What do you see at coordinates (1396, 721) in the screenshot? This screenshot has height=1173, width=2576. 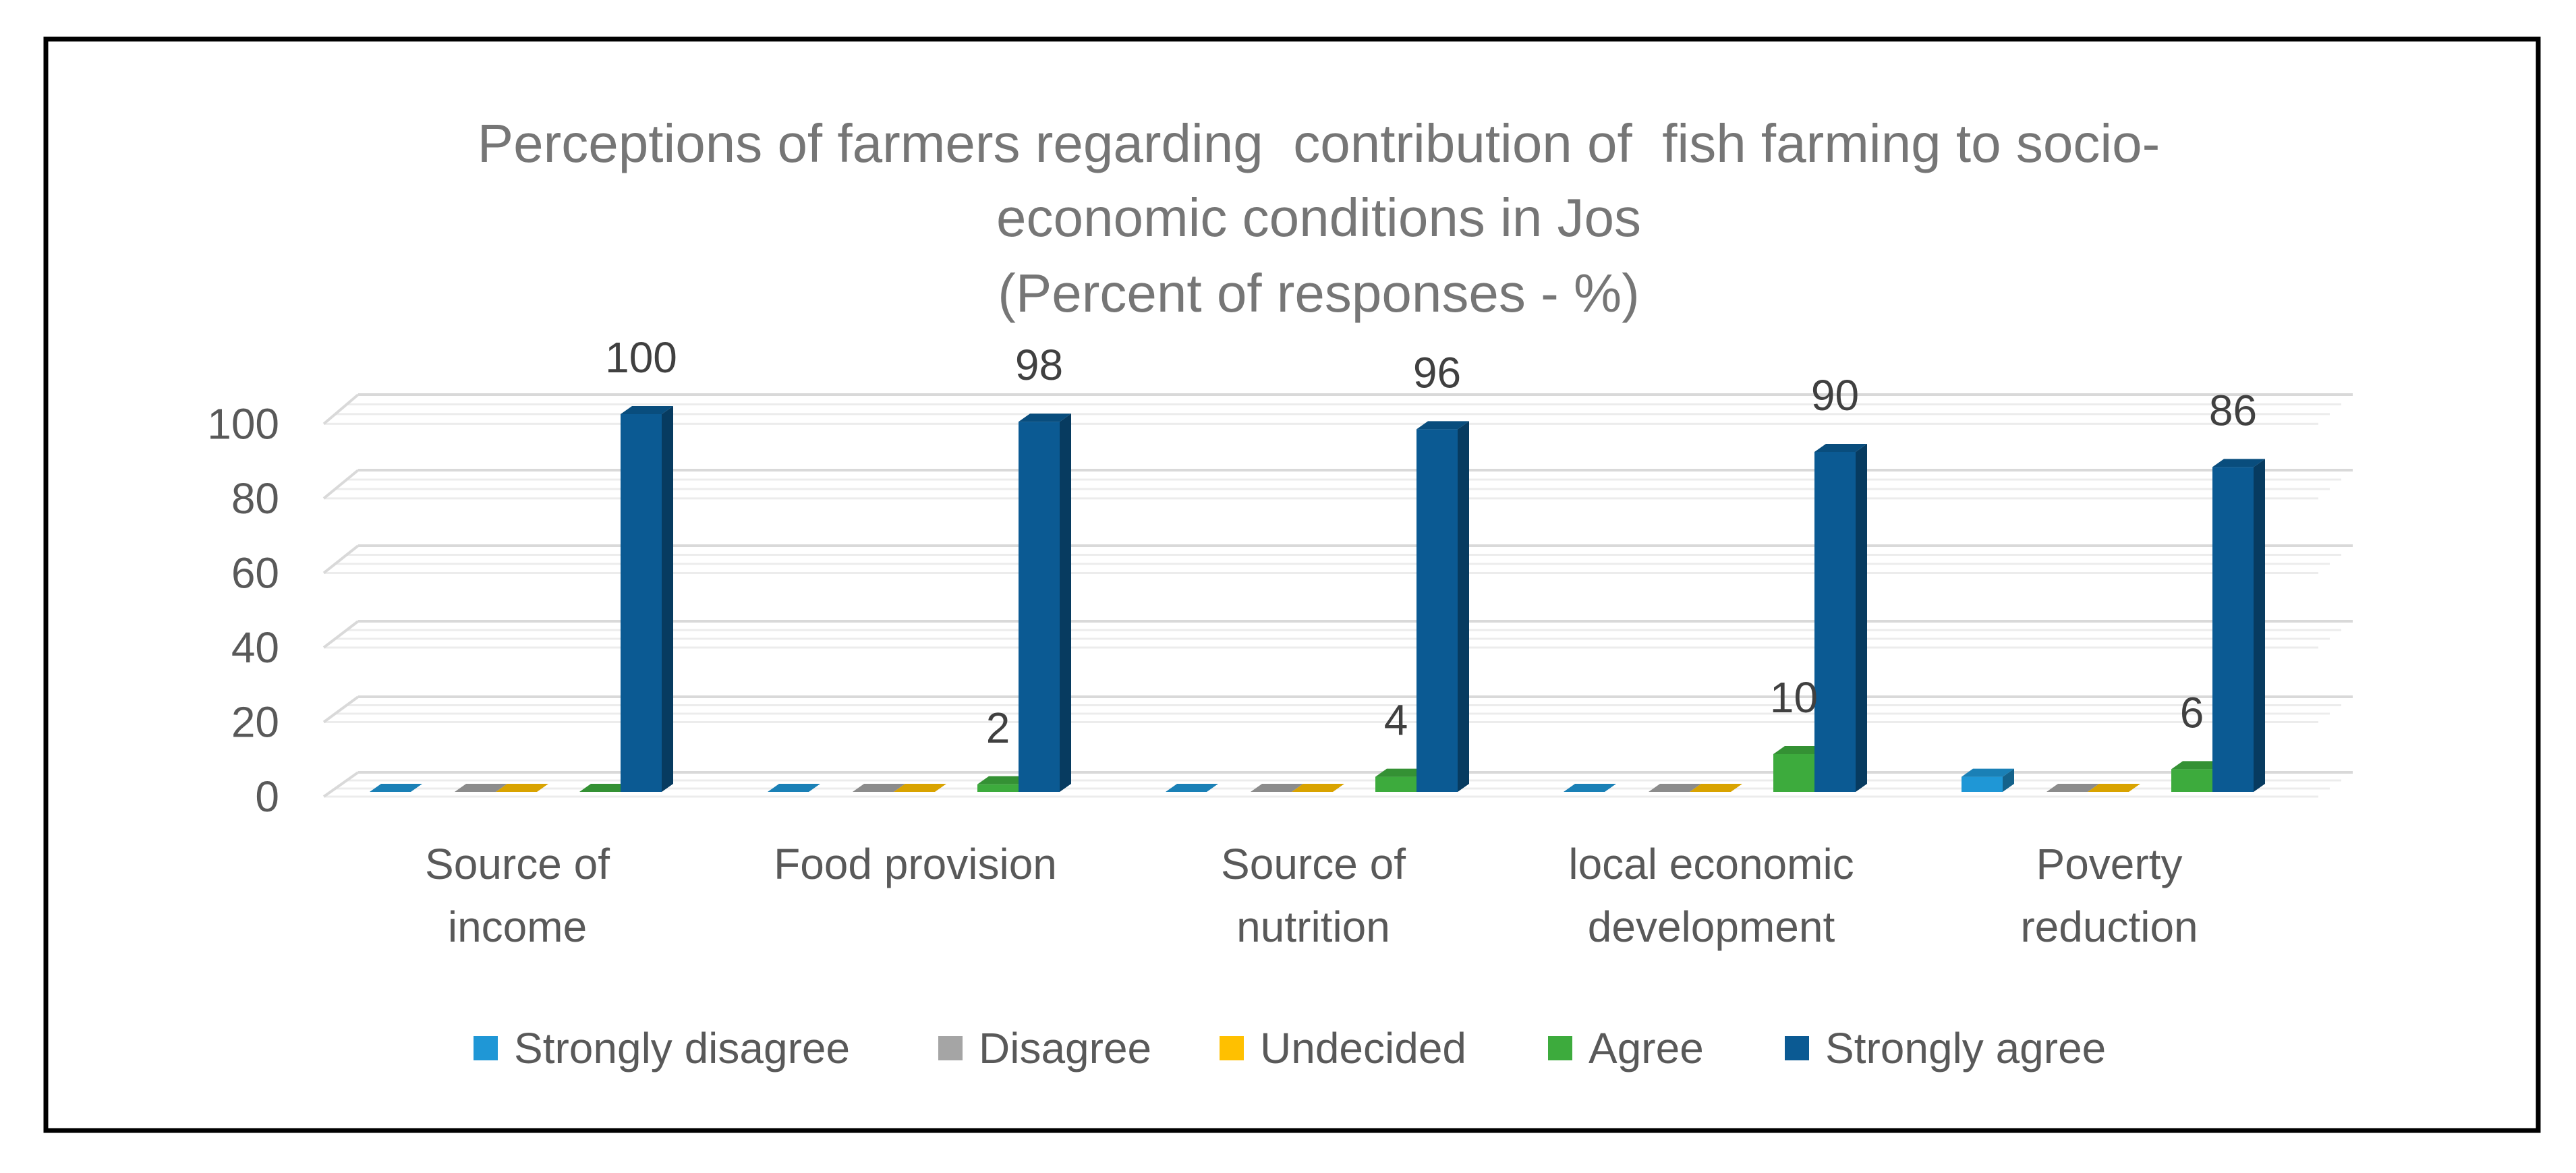 I see `data-label-agree-source-of-nutrition: 4` at bounding box center [1396, 721].